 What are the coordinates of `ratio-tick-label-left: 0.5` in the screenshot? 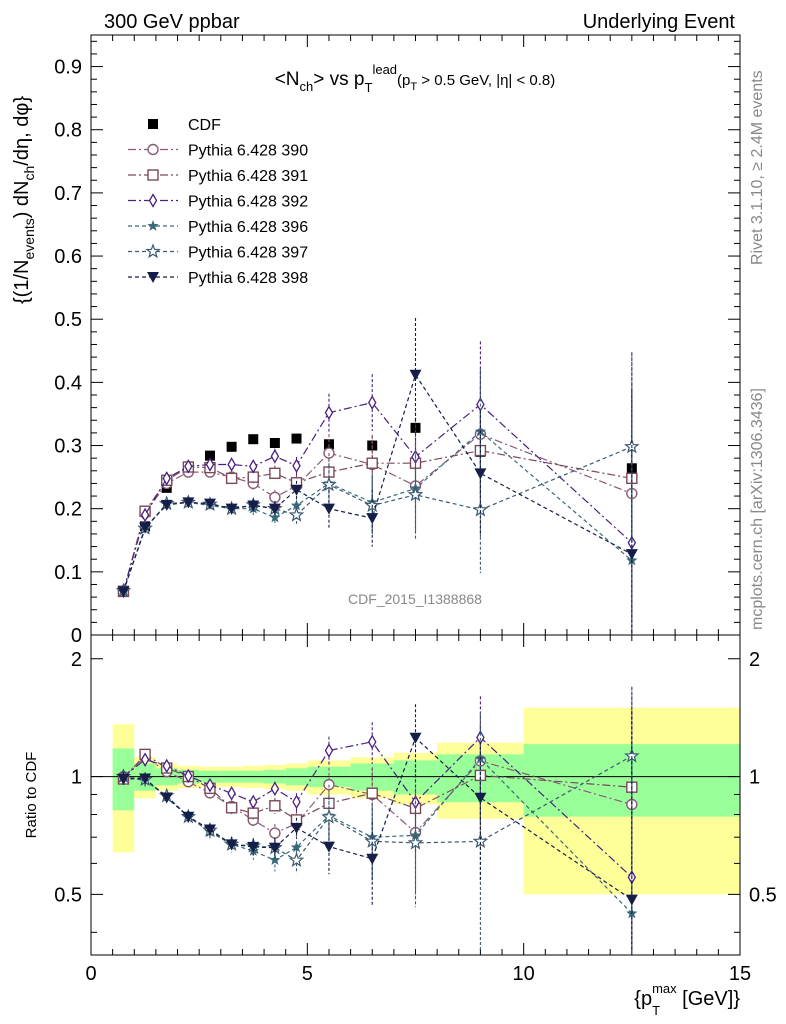 It's located at (68, 895).